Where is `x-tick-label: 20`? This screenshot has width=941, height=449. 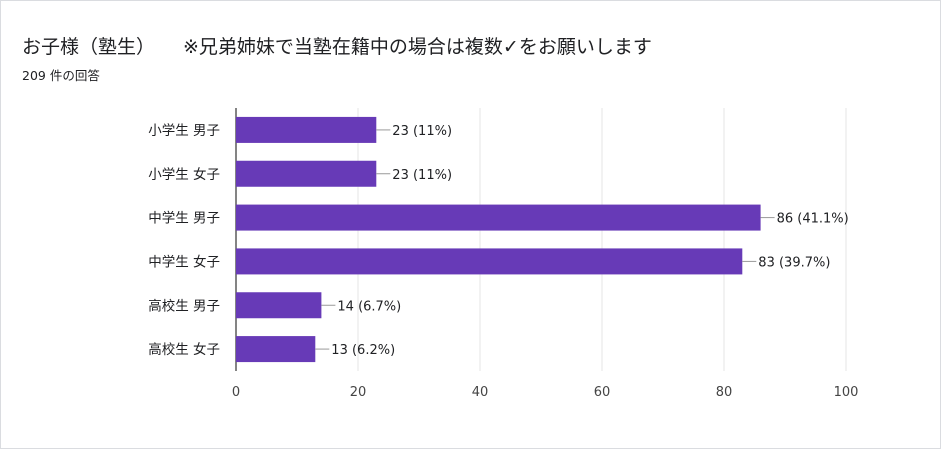
x-tick-label: 20 is located at coordinates (358, 392).